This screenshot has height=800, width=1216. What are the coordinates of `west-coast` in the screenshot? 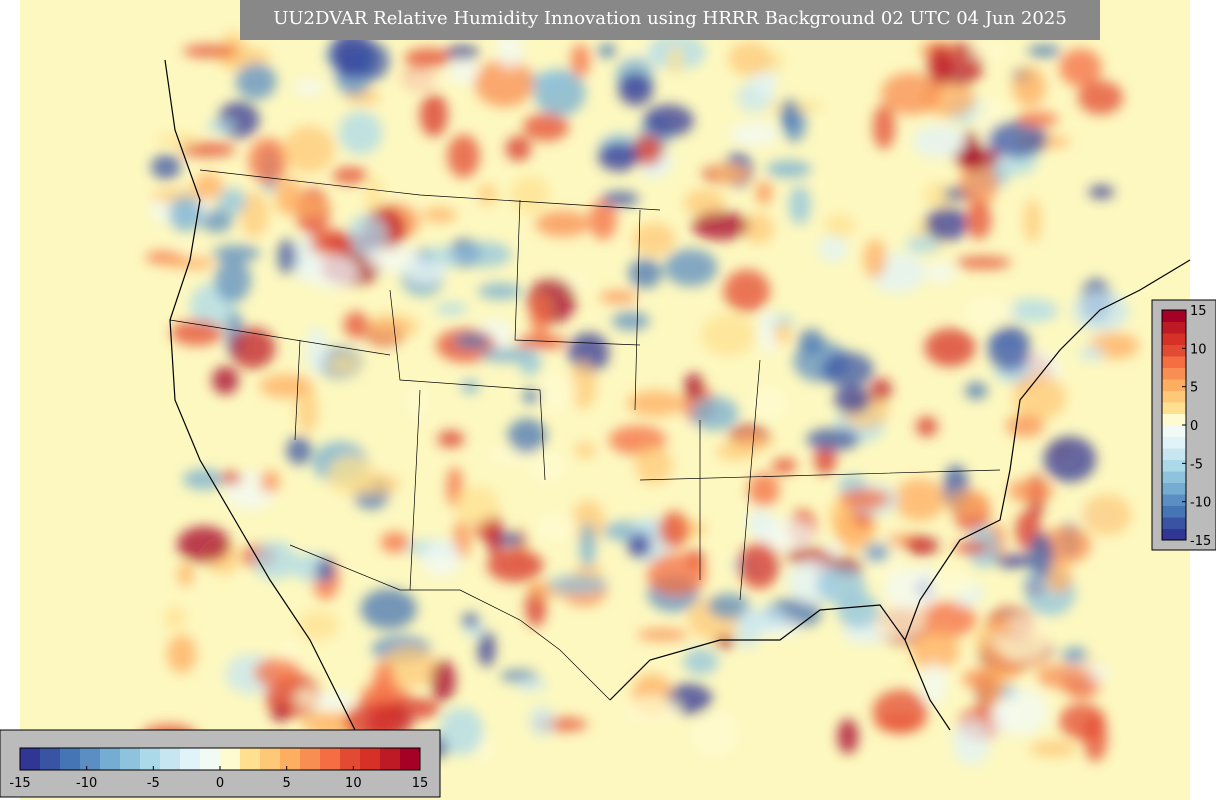 It's located at (267, 410).